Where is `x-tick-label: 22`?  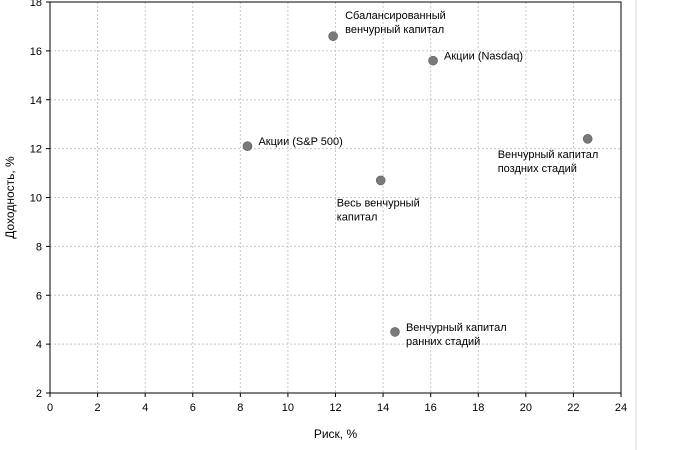 x-tick-label: 22 is located at coordinates (573, 408).